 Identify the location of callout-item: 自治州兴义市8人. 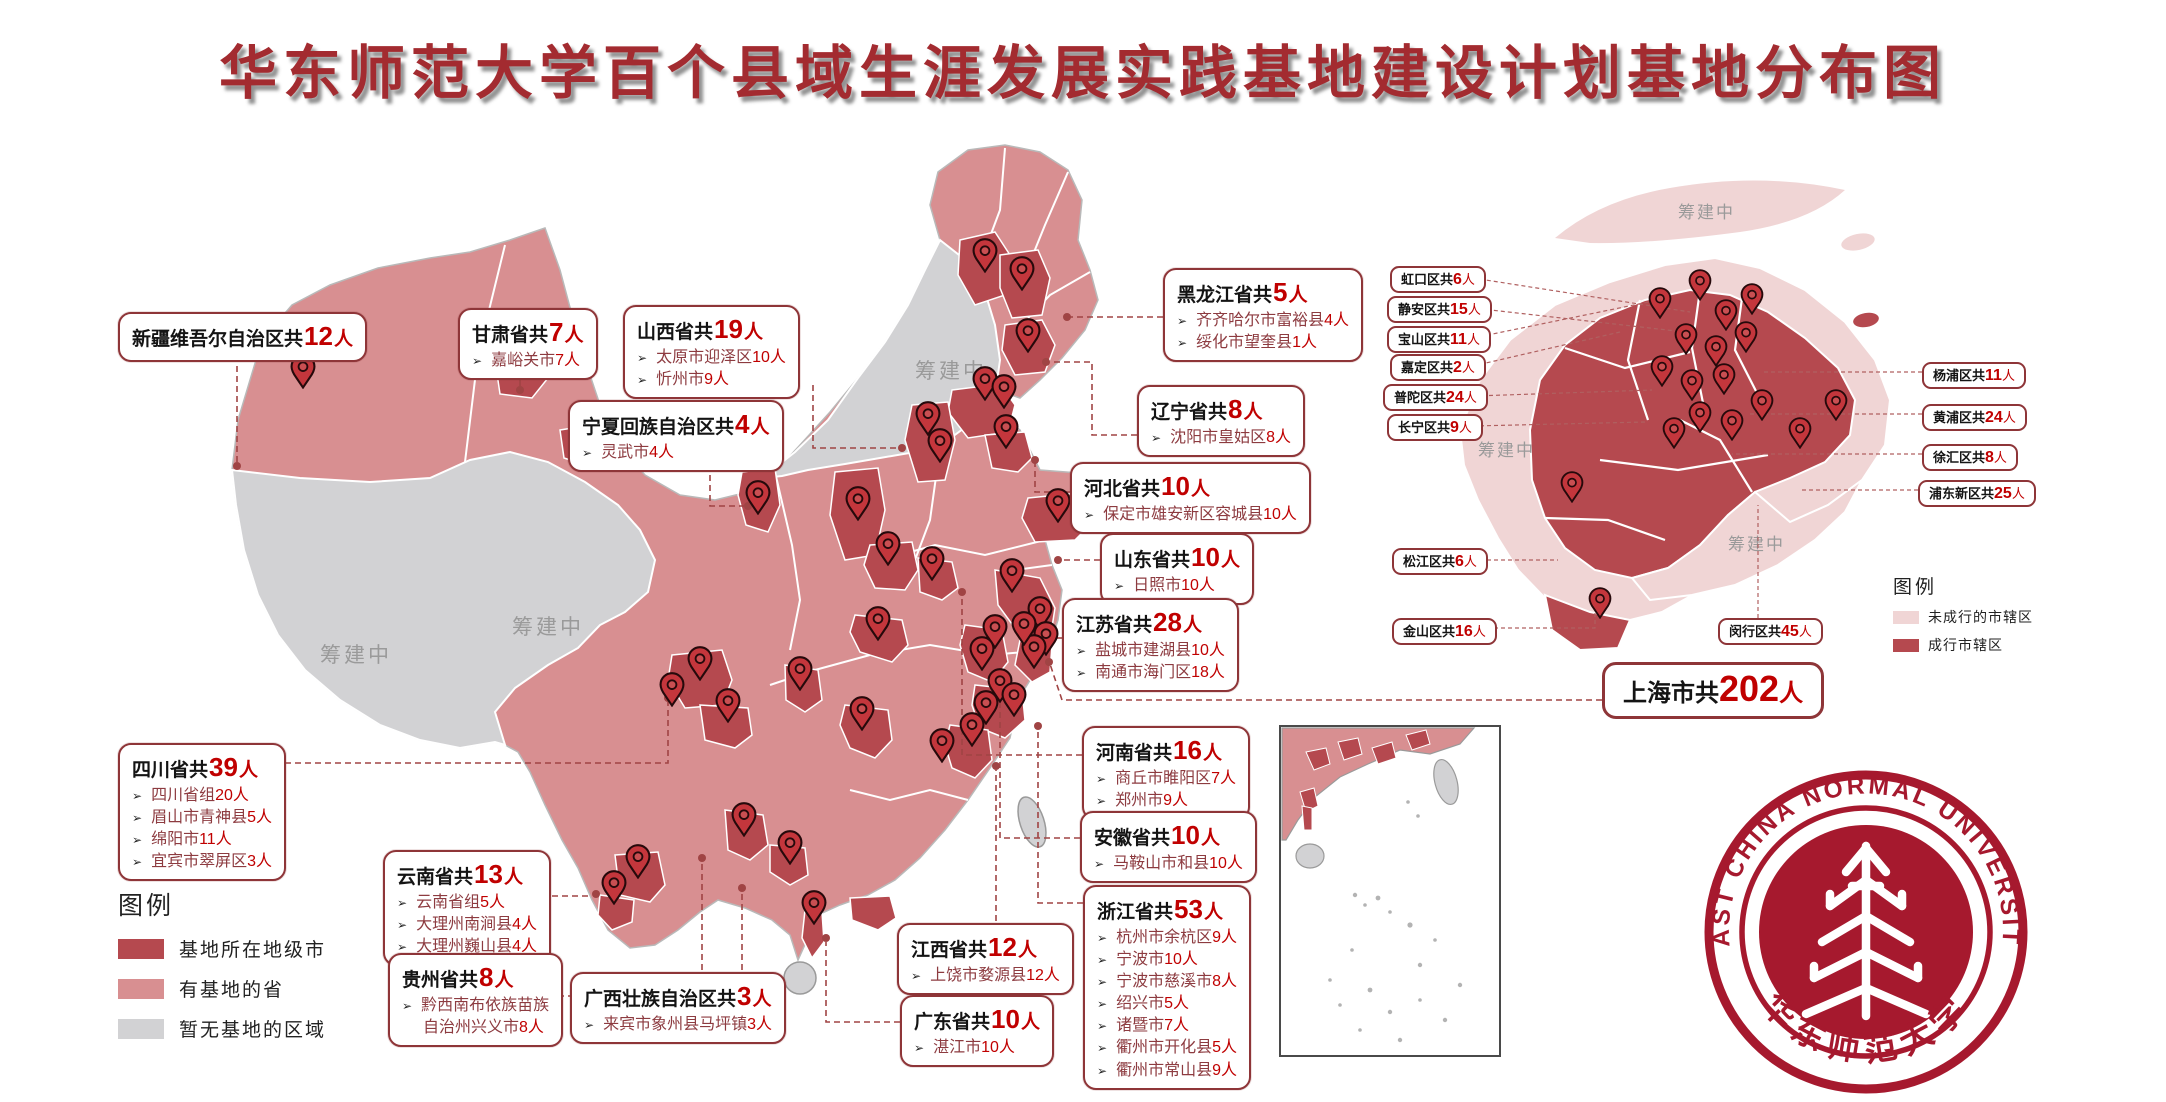
(483, 1028).